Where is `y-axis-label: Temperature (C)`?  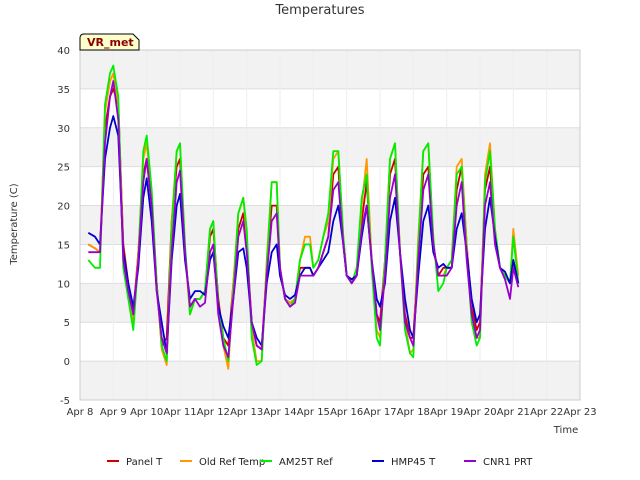 y-axis-label: Temperature (C) is located at coordinates (14, 224).